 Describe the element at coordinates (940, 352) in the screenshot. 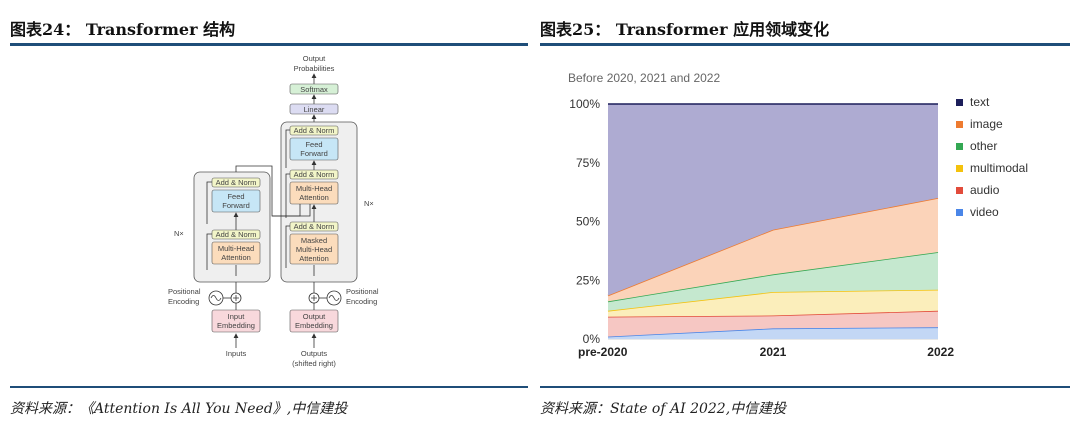

I see `x-tick-label: 2022` at that location.